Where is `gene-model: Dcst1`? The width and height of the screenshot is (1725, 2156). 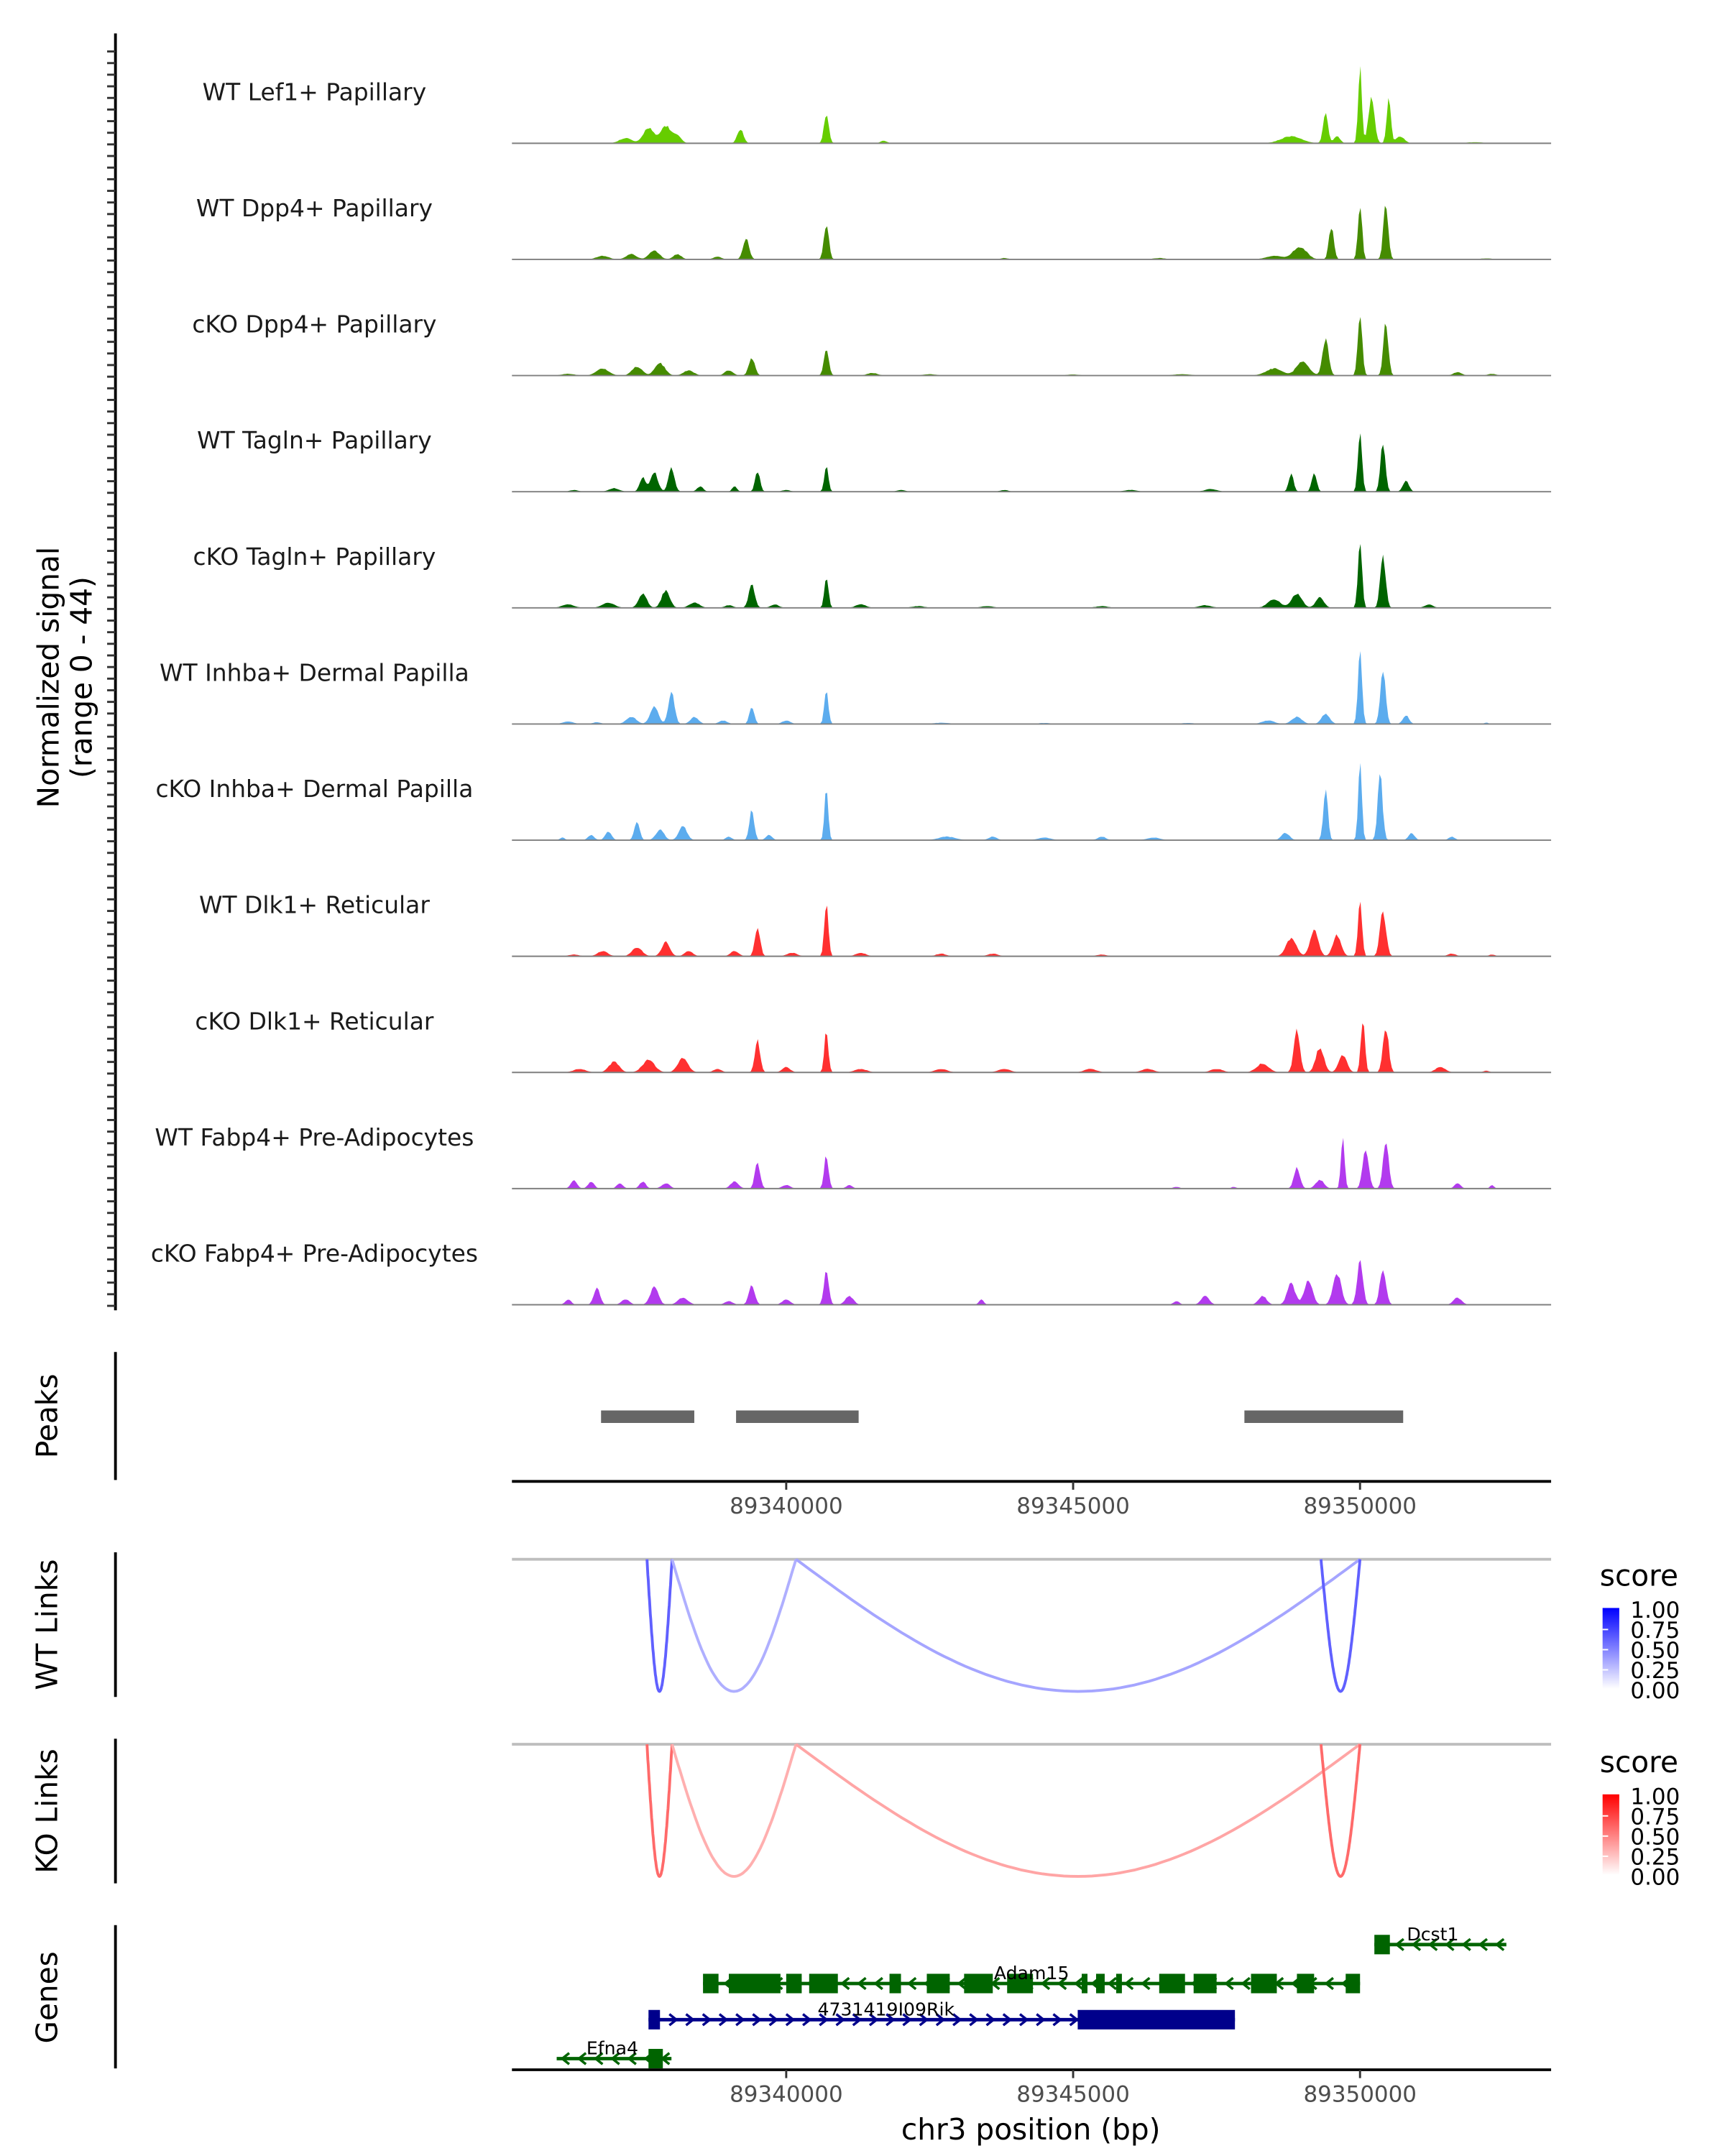
gene-model: Dcst1 is located at coordinates (1440, 1939).